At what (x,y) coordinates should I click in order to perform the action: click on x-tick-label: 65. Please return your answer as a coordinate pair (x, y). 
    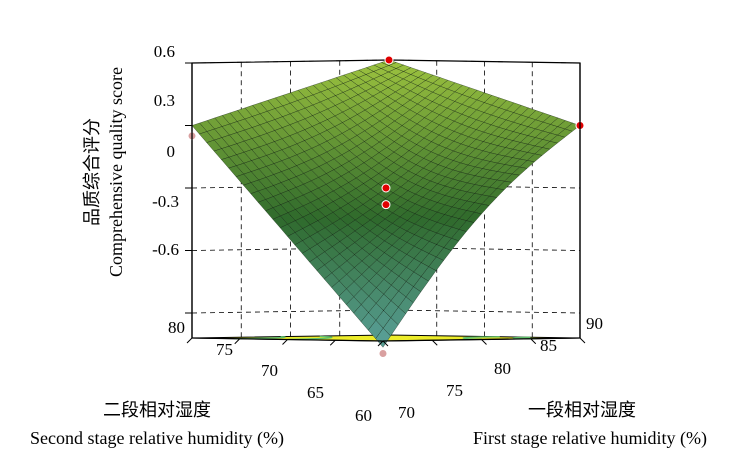
    Looking at the image, I should click on (315, 392).